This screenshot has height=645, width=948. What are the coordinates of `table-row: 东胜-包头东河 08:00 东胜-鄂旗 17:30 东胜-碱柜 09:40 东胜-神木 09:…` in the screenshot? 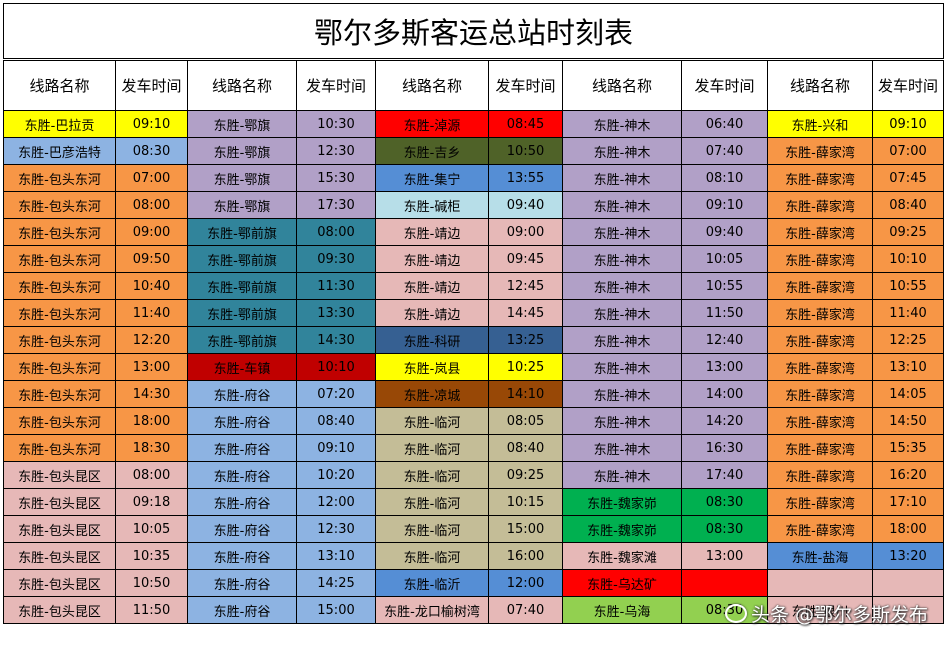 It's located at (473, 205).